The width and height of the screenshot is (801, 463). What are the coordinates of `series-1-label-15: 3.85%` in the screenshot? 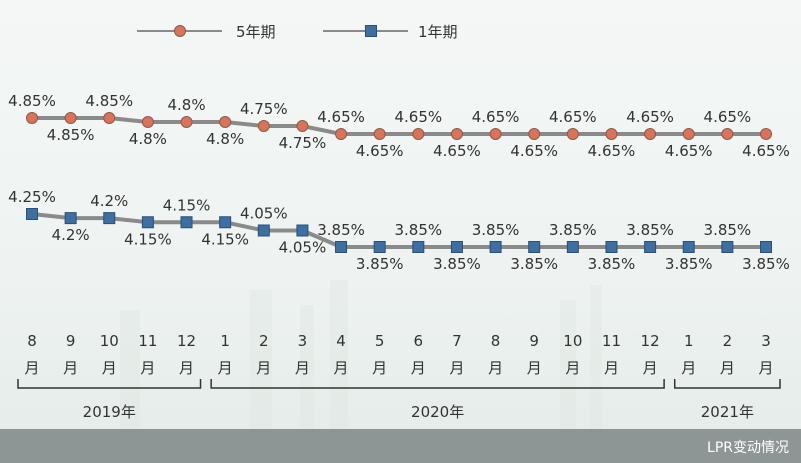 It's located at (612, 264).